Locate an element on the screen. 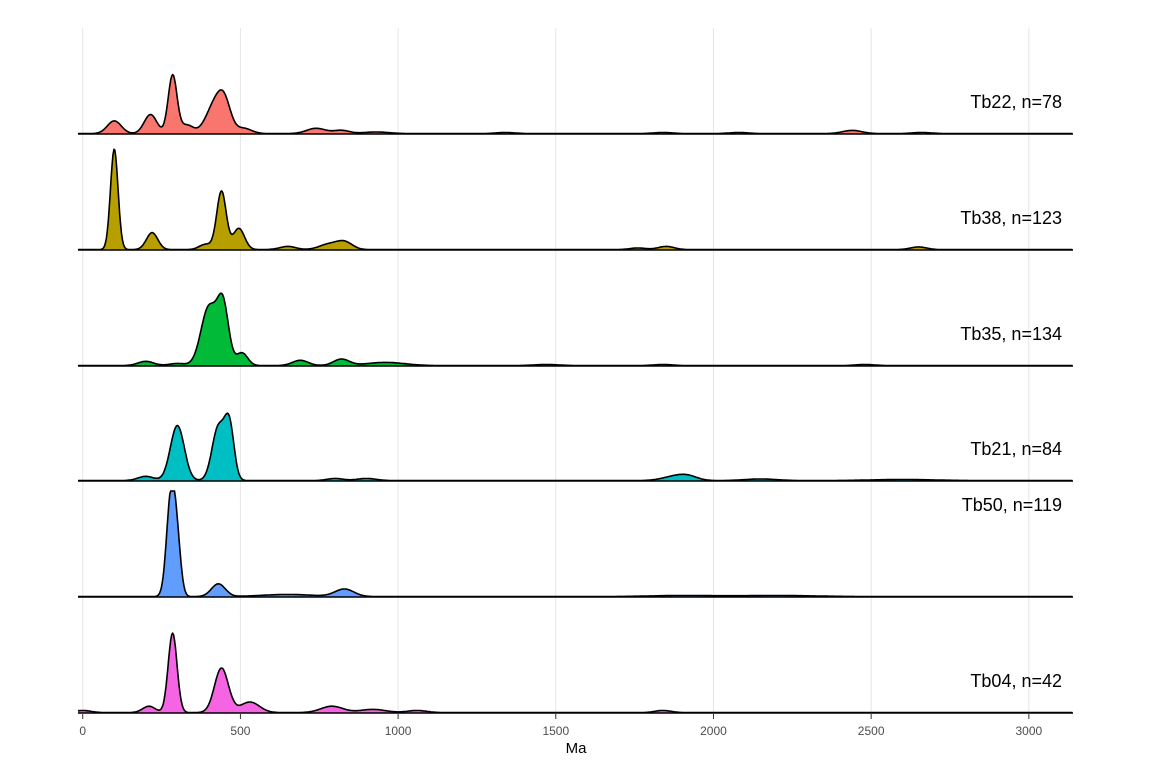 The width and height of the screenshot is (1152, 768). panel-3: Tb21, n=84 is located at coordinates (575, 447).